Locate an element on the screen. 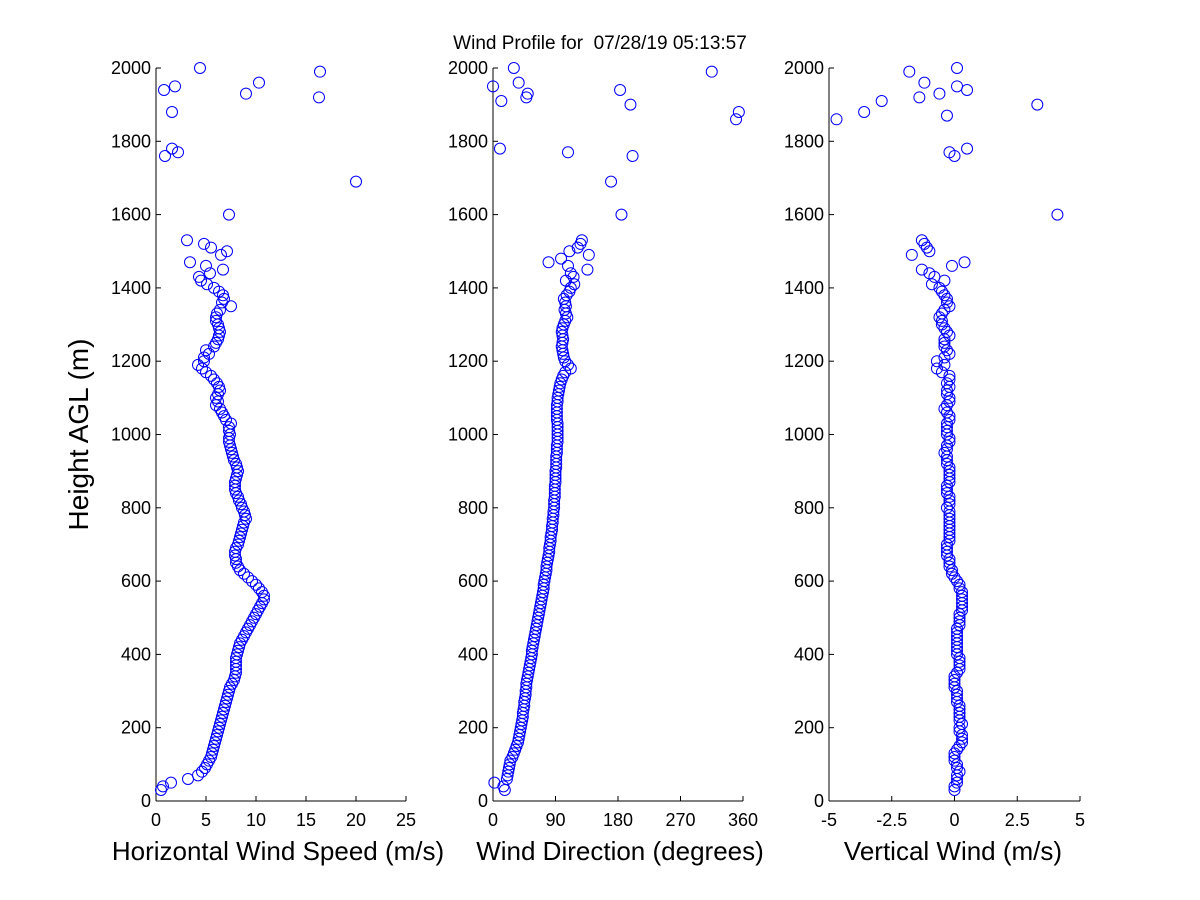 This screenshot has width=1200, height=900. y-tick-label: 1800 is located at coordinates (131, 141).